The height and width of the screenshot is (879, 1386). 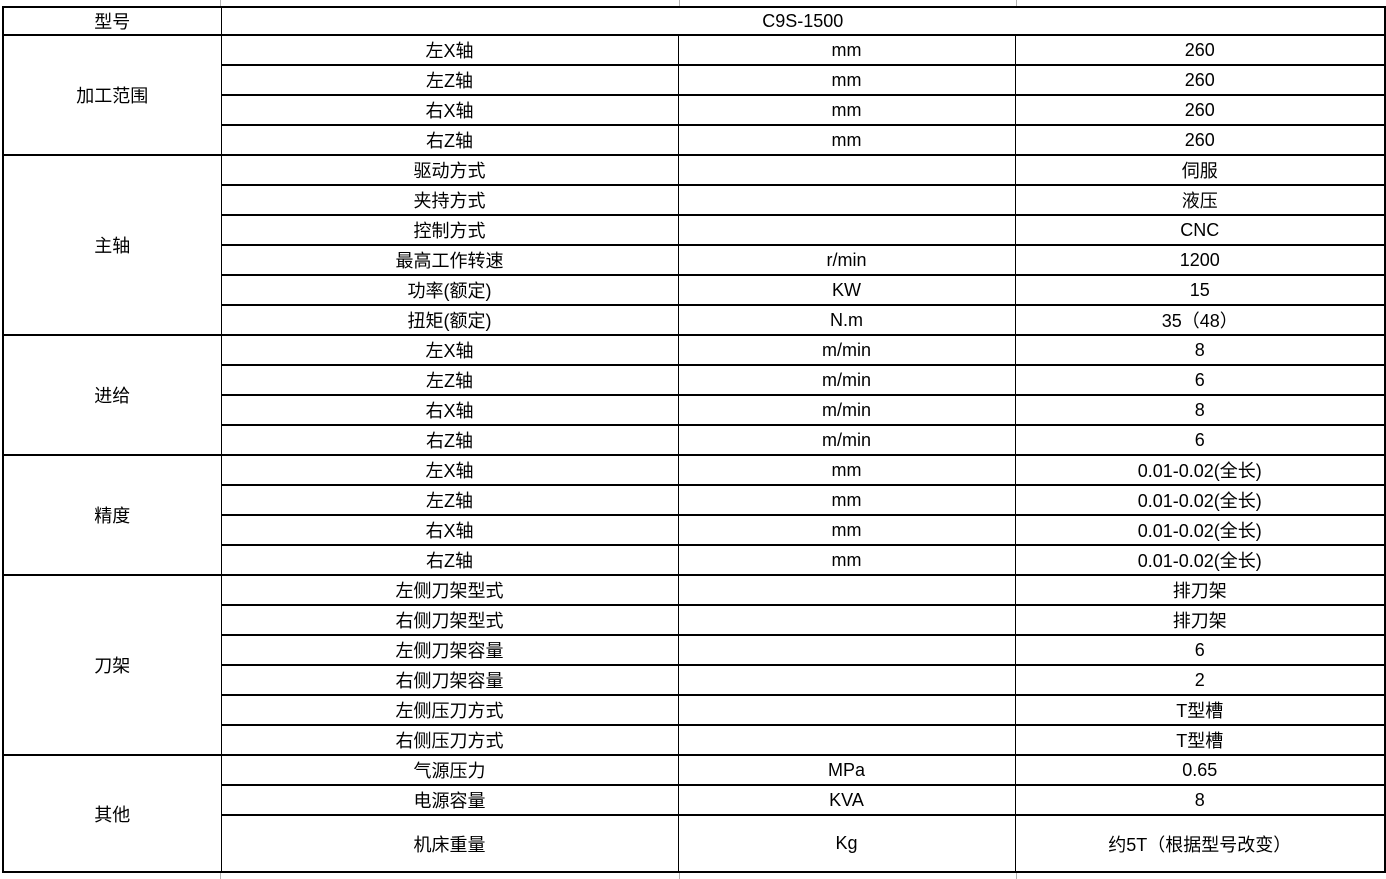 I want to click on table-row: 扭矩(额定) N.m 35（48）, so click(x=694, y=320).